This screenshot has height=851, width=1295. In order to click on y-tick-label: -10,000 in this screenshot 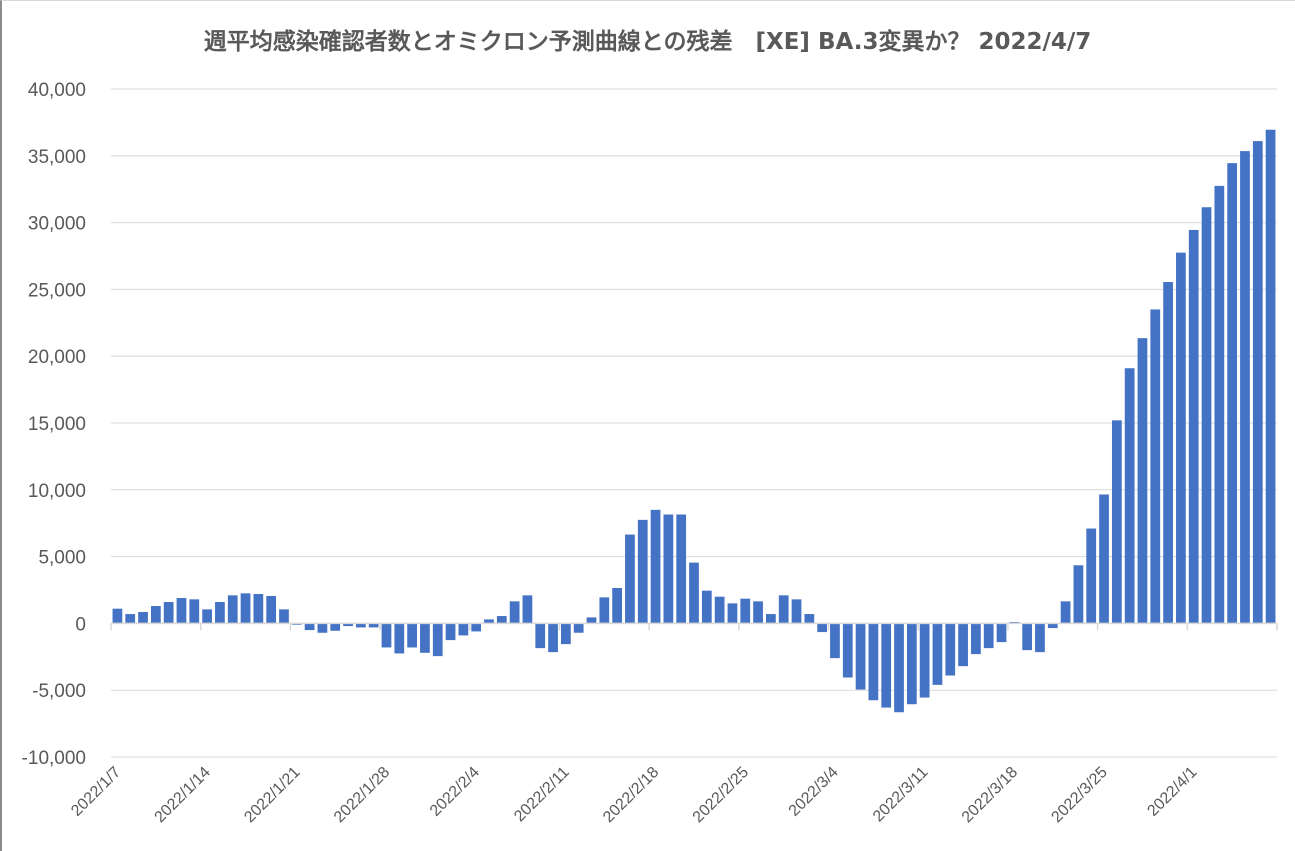, I will do `click(54, 758)`.